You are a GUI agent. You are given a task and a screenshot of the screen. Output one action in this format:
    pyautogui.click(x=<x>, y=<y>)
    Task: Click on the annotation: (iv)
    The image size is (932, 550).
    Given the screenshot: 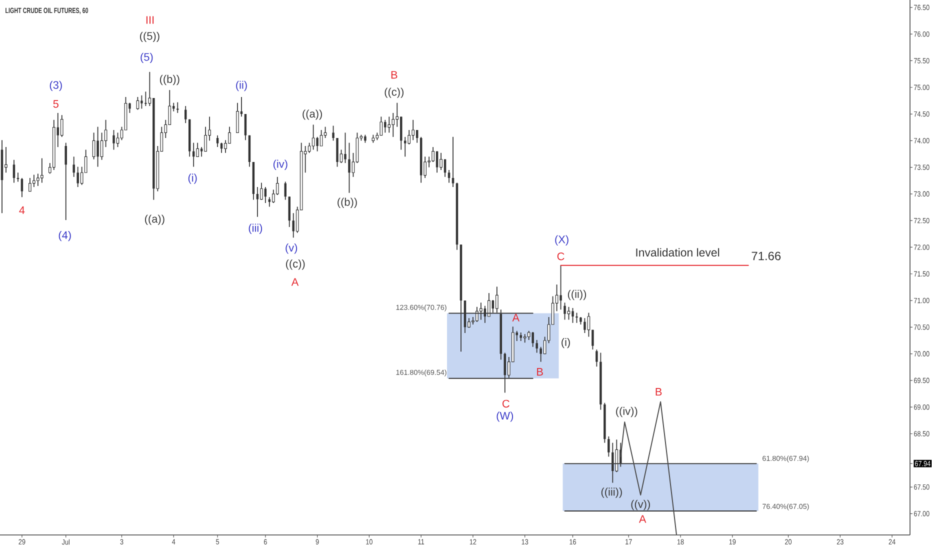 What is the action you would take?
    pyautogui.click(x=280, y=165)
    